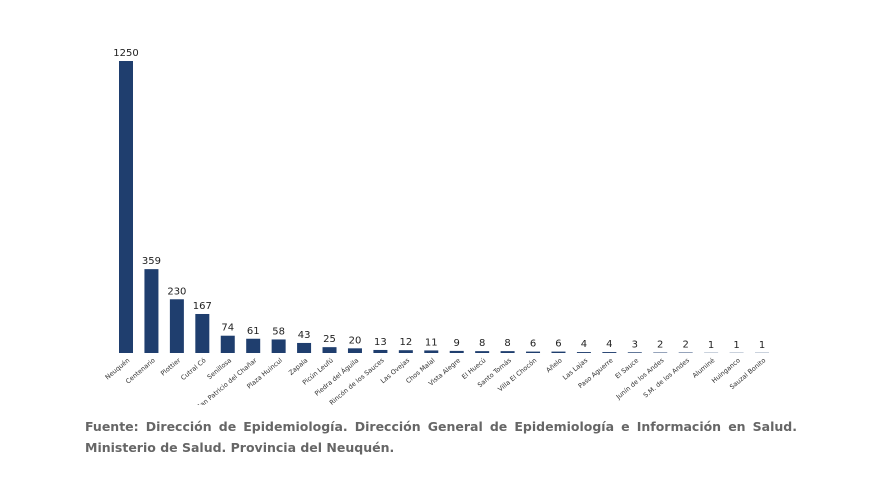 The height and width of the screenshot is (485, 869). I want to click on value-label: 20, so click(355, 340).